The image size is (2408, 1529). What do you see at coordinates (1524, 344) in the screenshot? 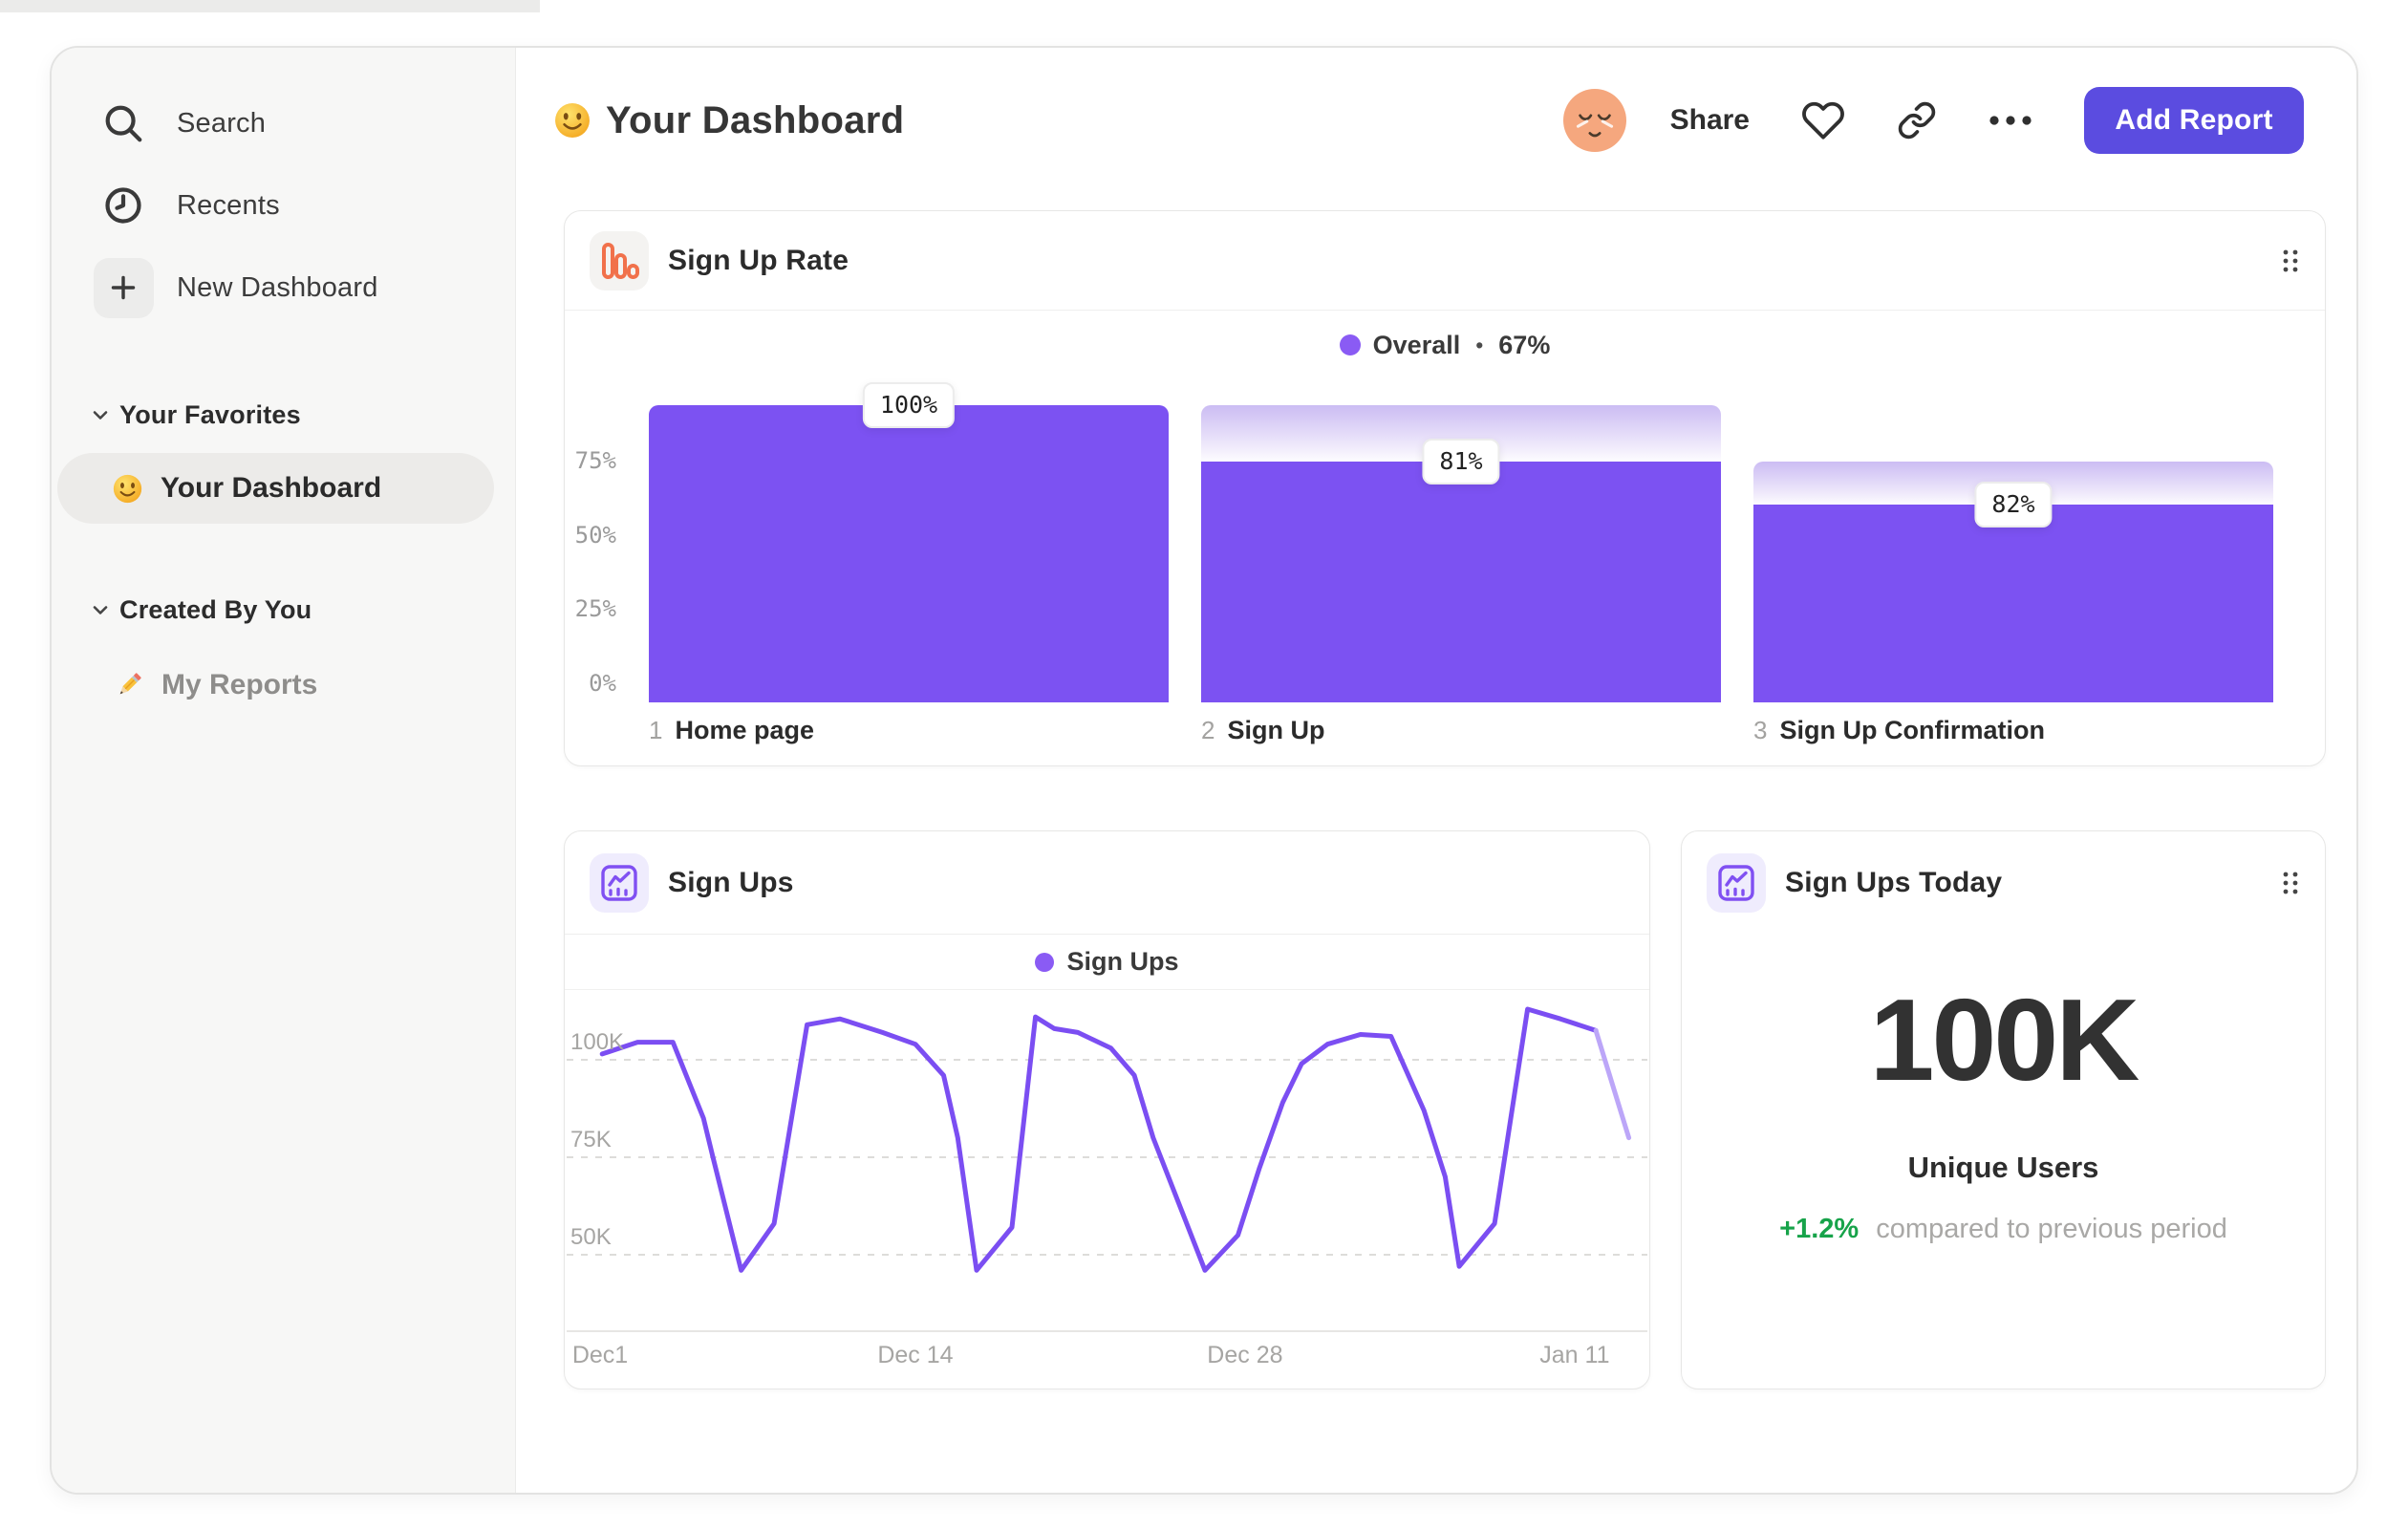
I see `legend-value: 67%` at bounding box center [1524, 344].